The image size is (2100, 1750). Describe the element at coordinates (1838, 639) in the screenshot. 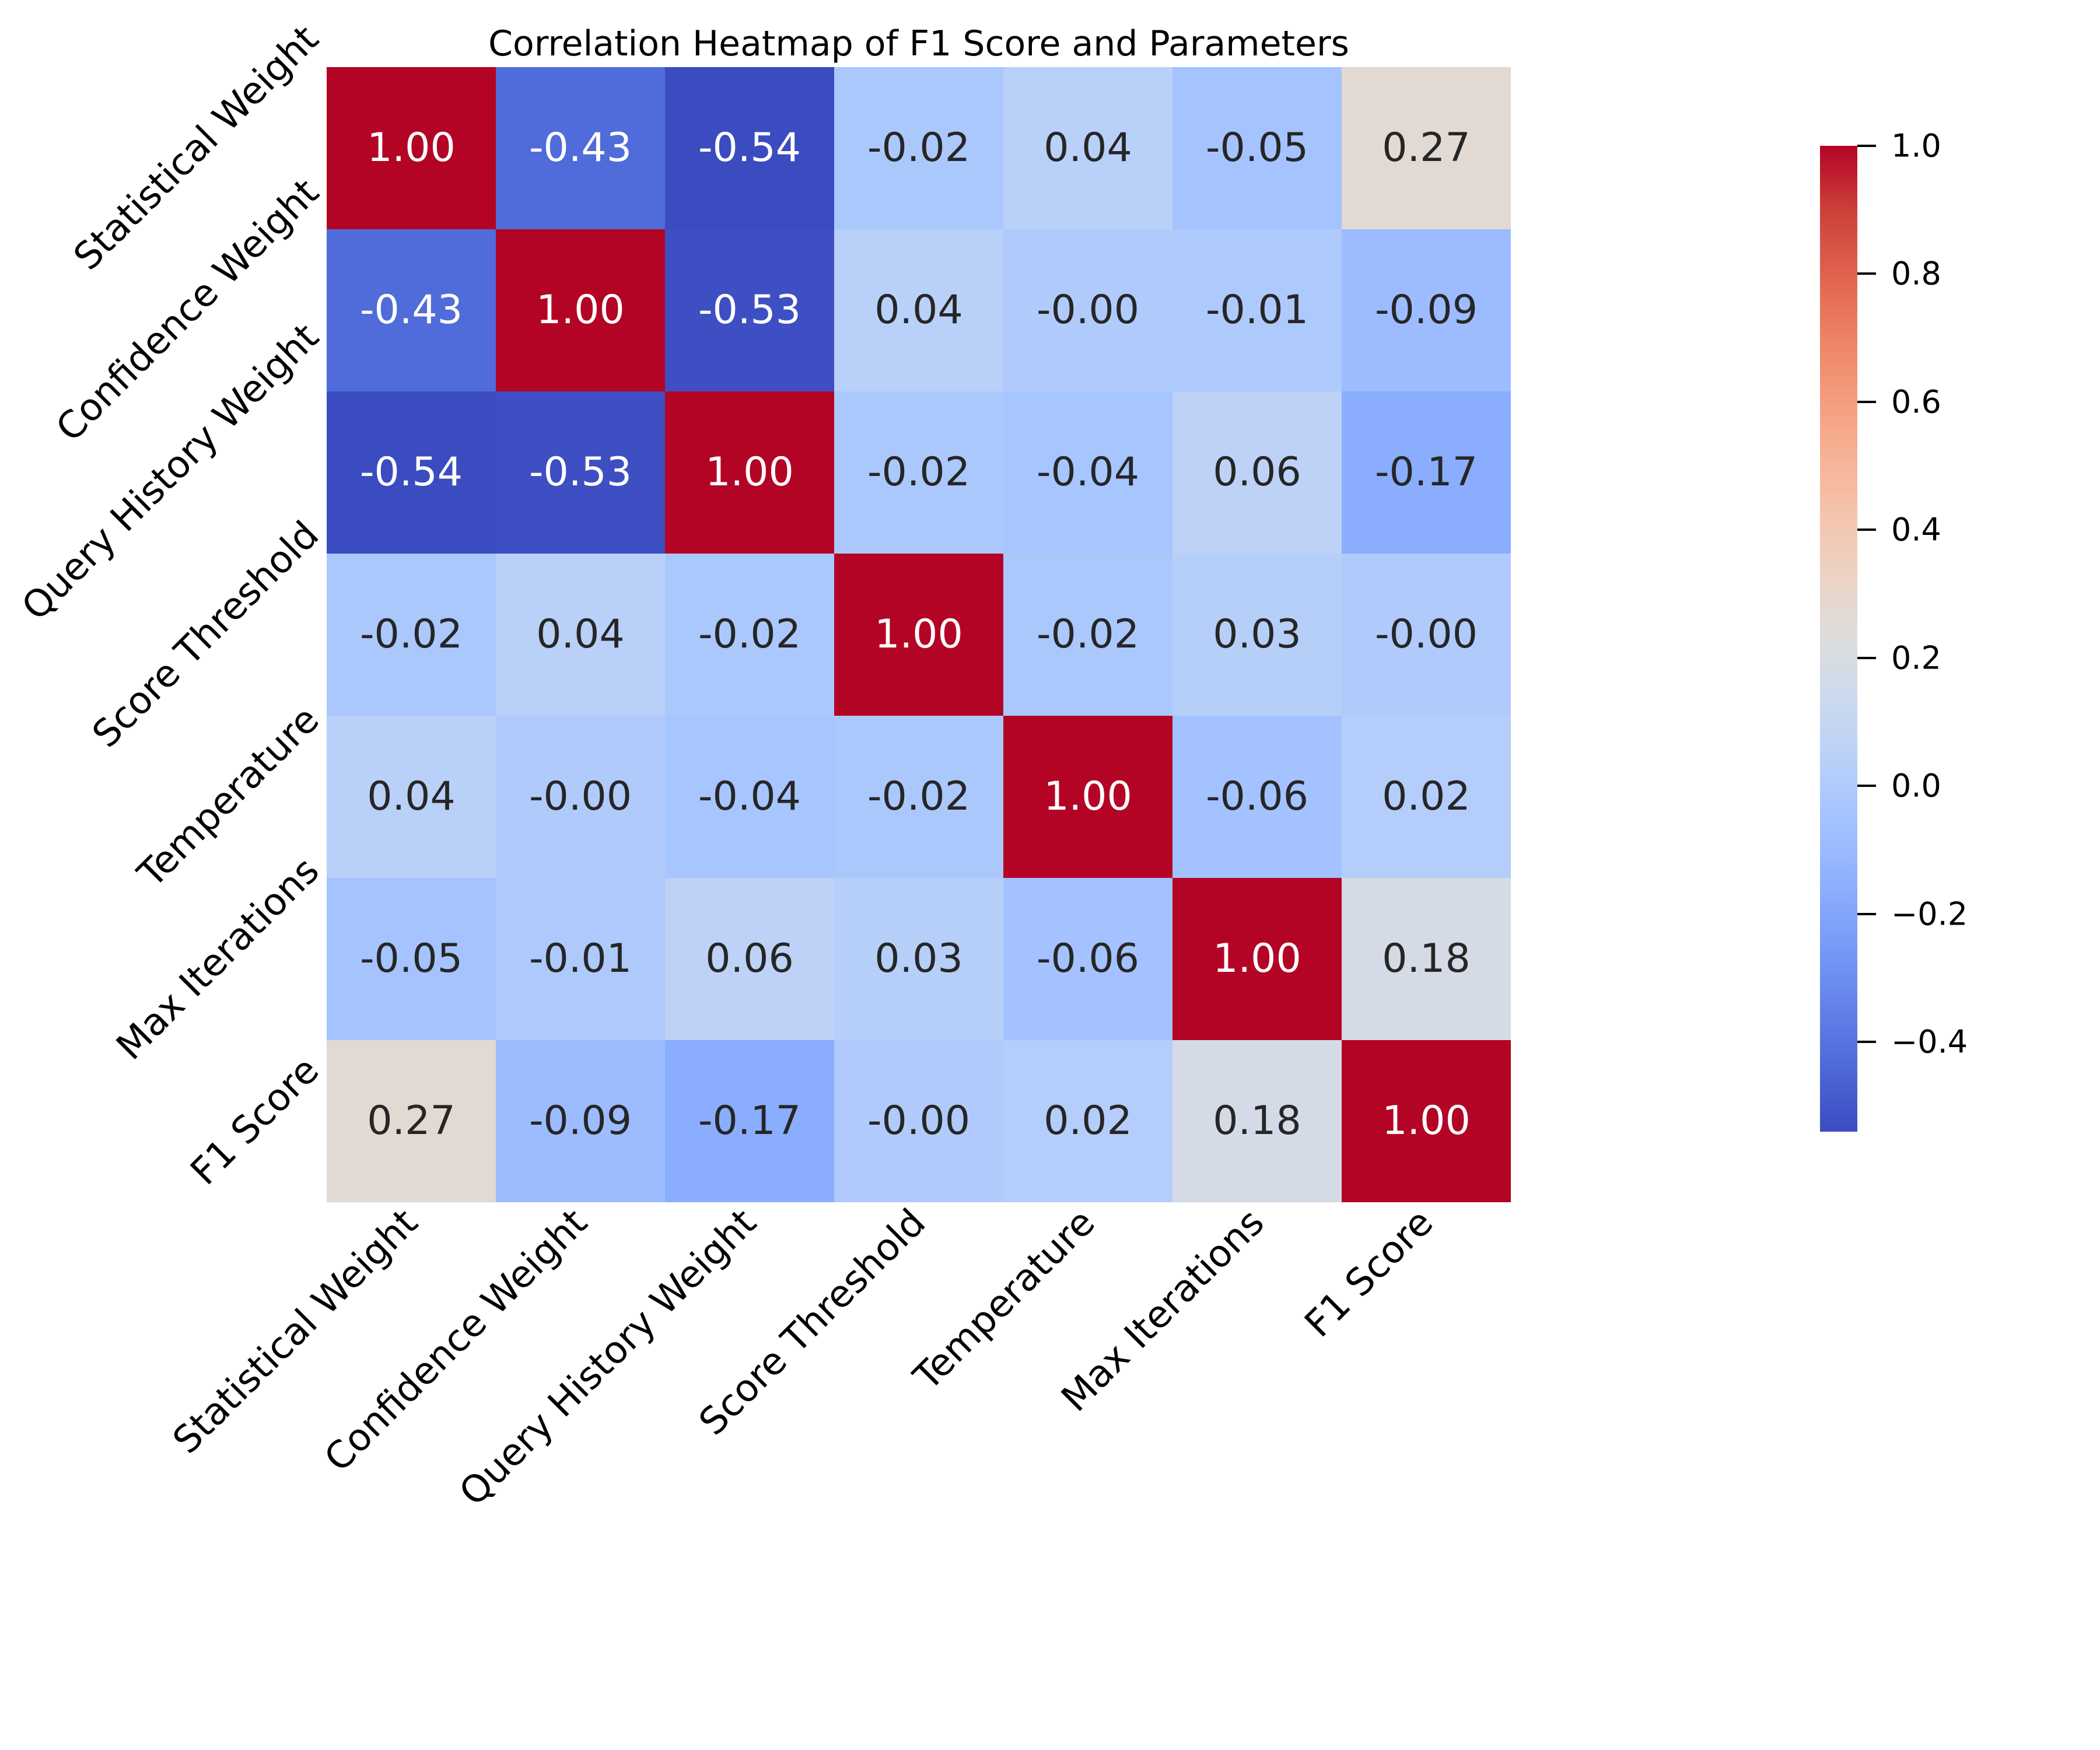

I see `colorbar-gradient` at that location.